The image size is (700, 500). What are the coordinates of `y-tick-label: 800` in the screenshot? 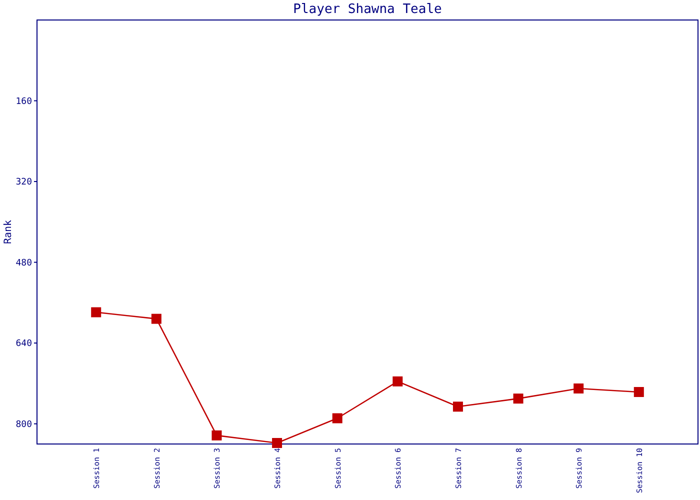 It's located at (24, 425).